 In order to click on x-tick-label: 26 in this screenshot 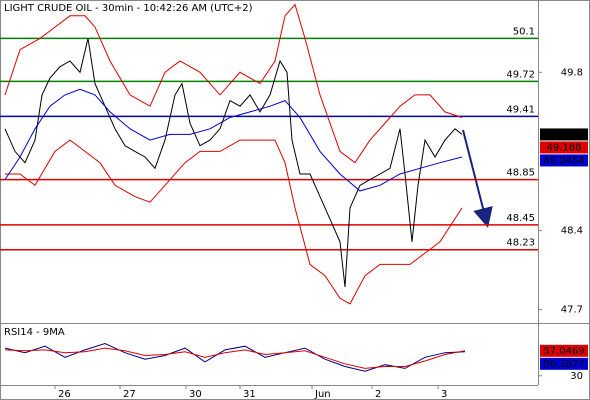, I will do `click(64, 394)`.